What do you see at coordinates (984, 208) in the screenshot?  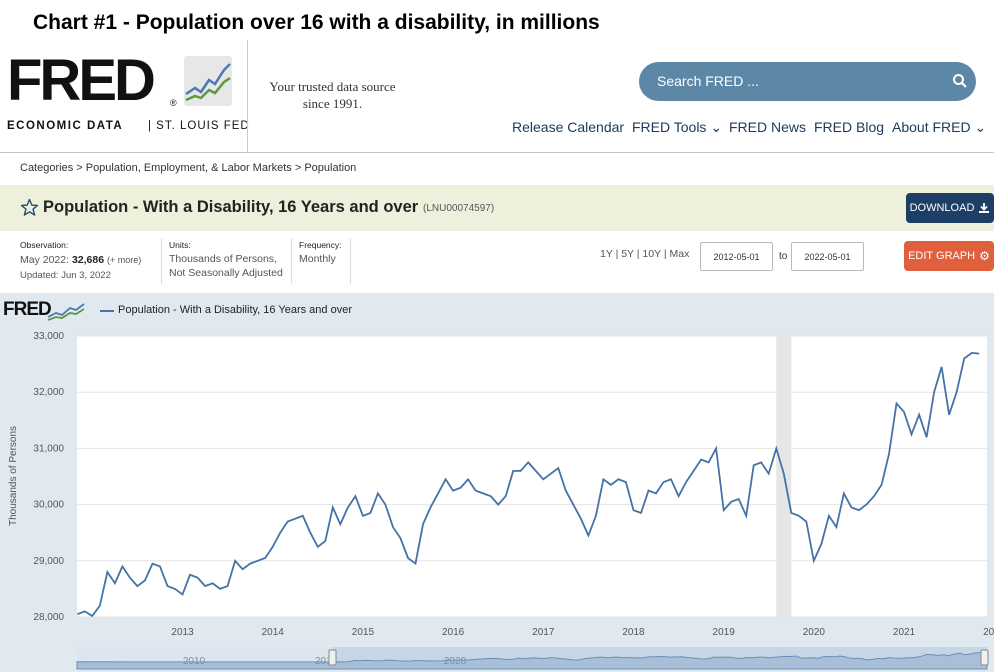 I see `download-icon` at bounding box center [984, 208].